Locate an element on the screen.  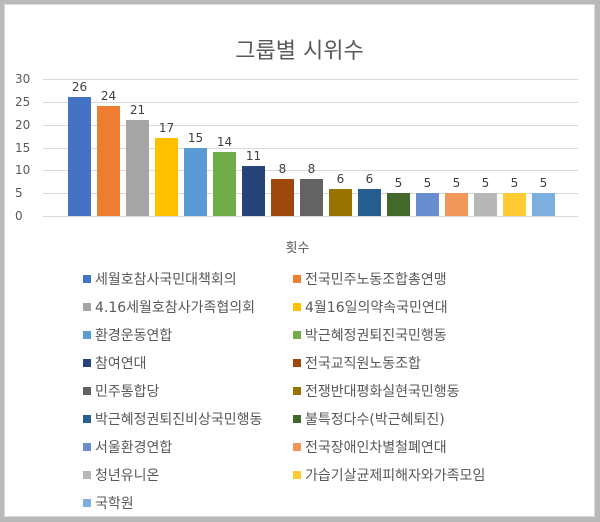
legend-item: 전쟁반대평화실현국민행동 is located at coordinates (423, 390).